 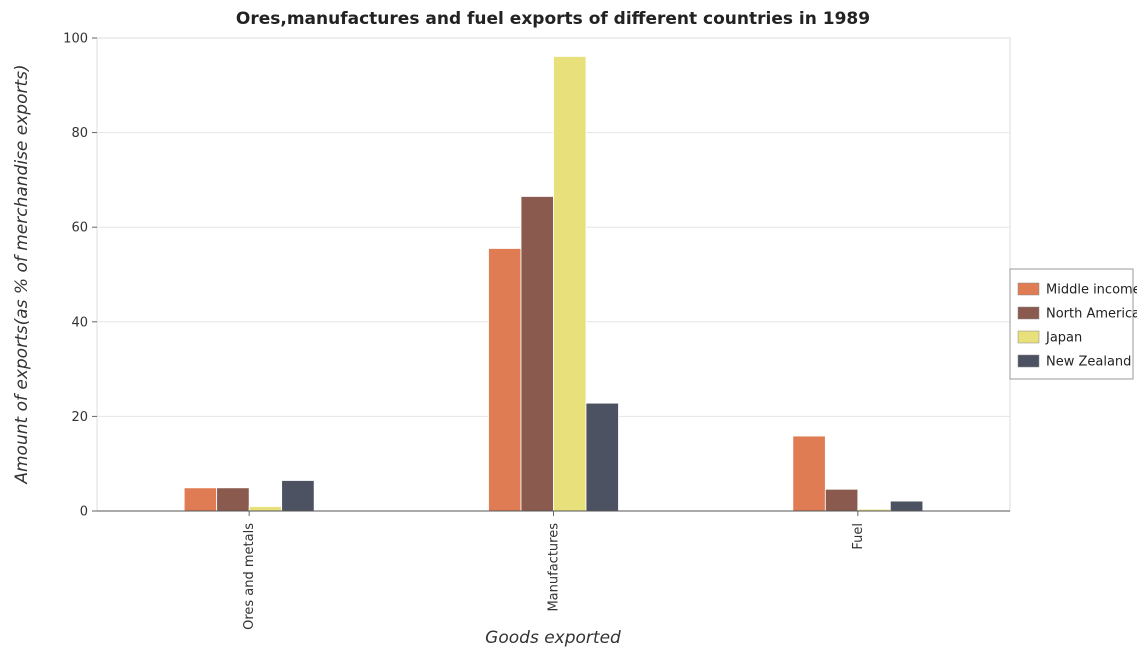 What do you see at coordinates (200, 499) in the screenshot?
I see `bar-middle-income-ores-and-metals` at bounding box center [200, 499].